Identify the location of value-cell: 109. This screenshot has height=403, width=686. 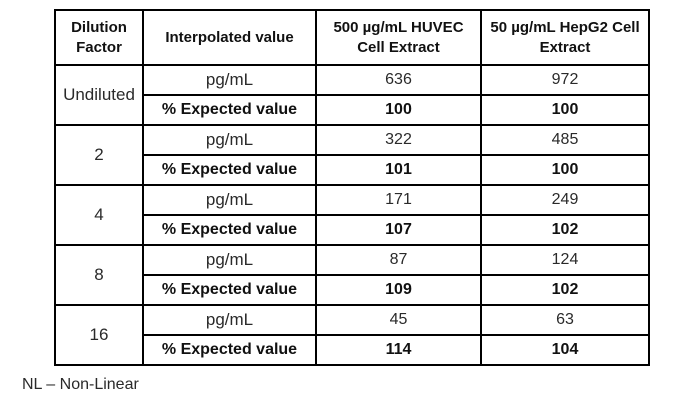
(398, 290).